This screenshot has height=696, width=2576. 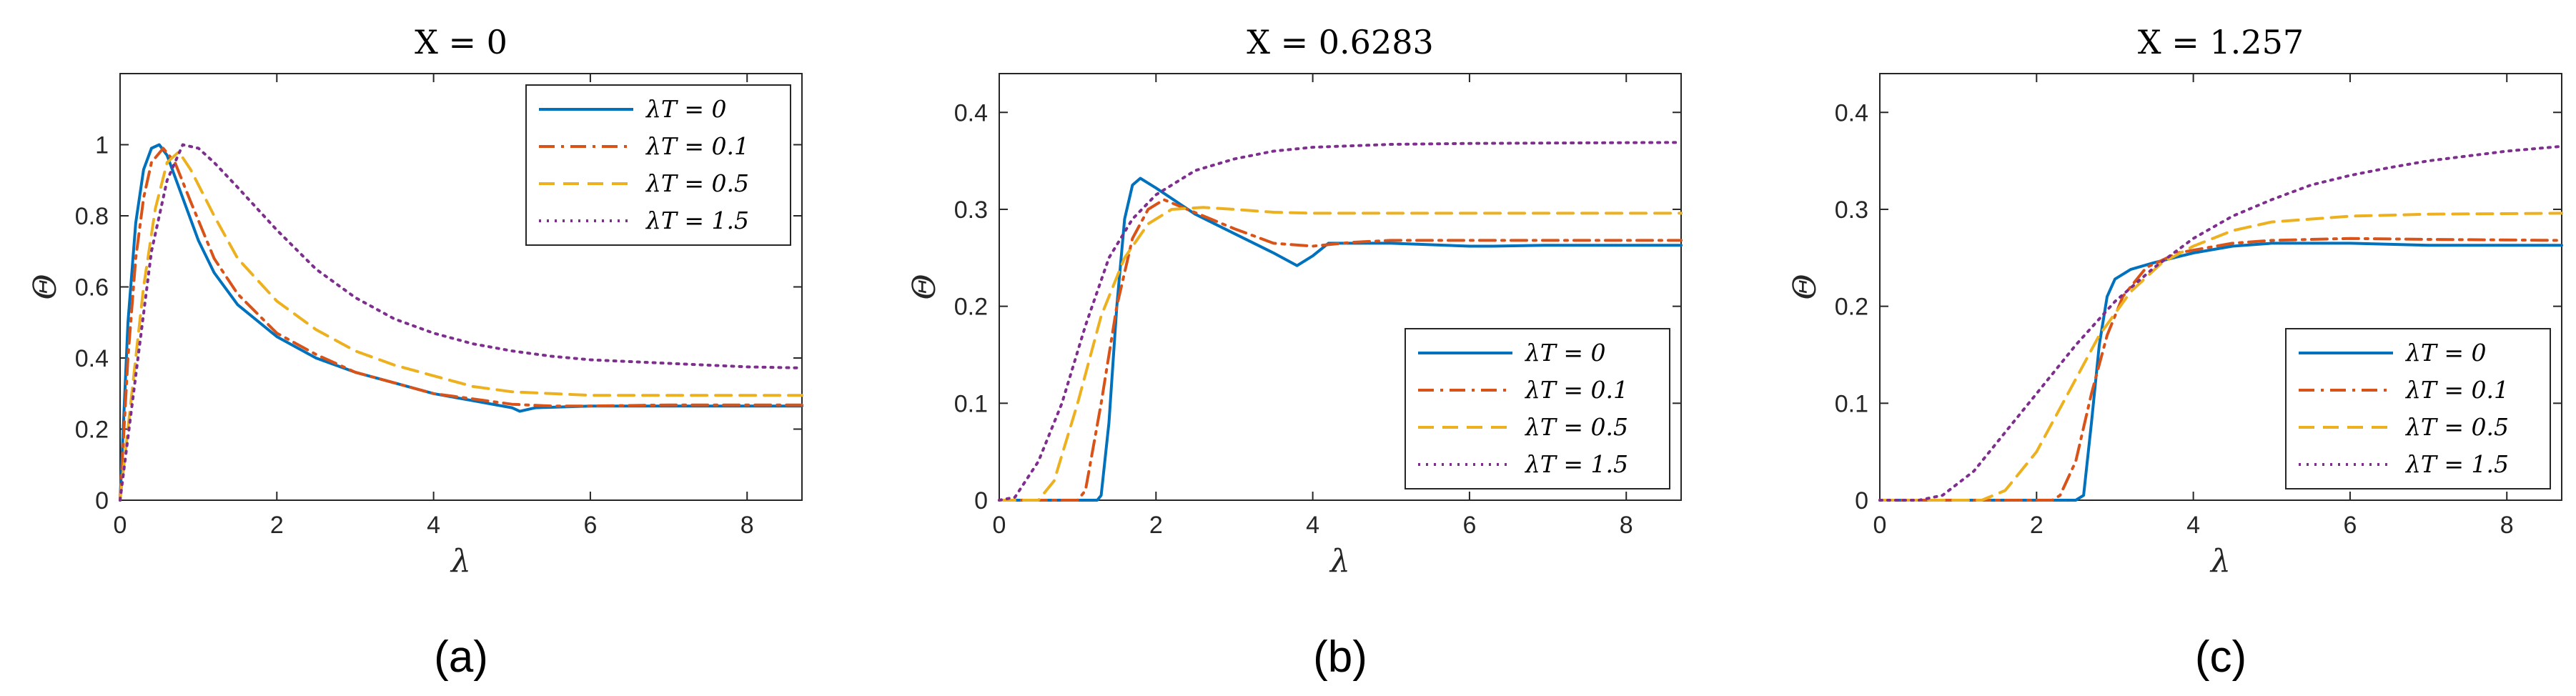 I want to click on panel-caption: (b), so click(x=1340, y=657).